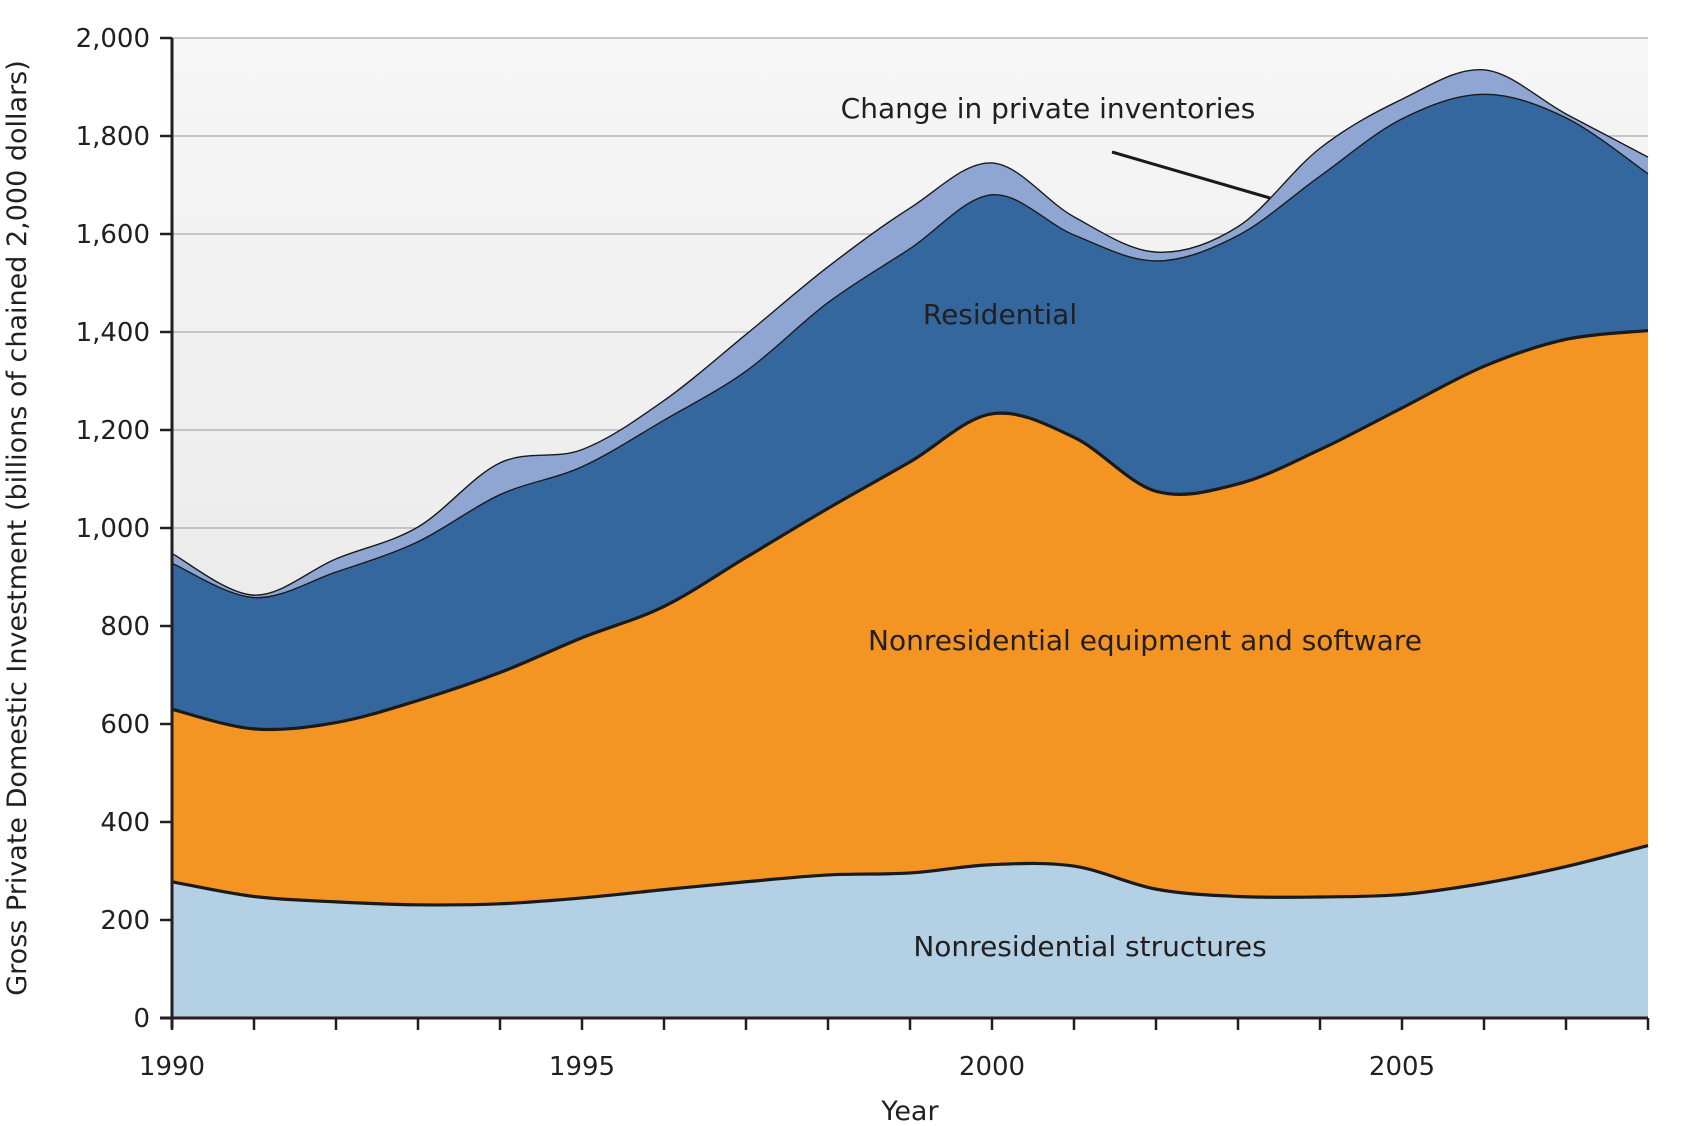 Image resolution: width=1686 pixels, height=1126 pixels. I want to click on y-tick-label: 800, so click(125, 627).